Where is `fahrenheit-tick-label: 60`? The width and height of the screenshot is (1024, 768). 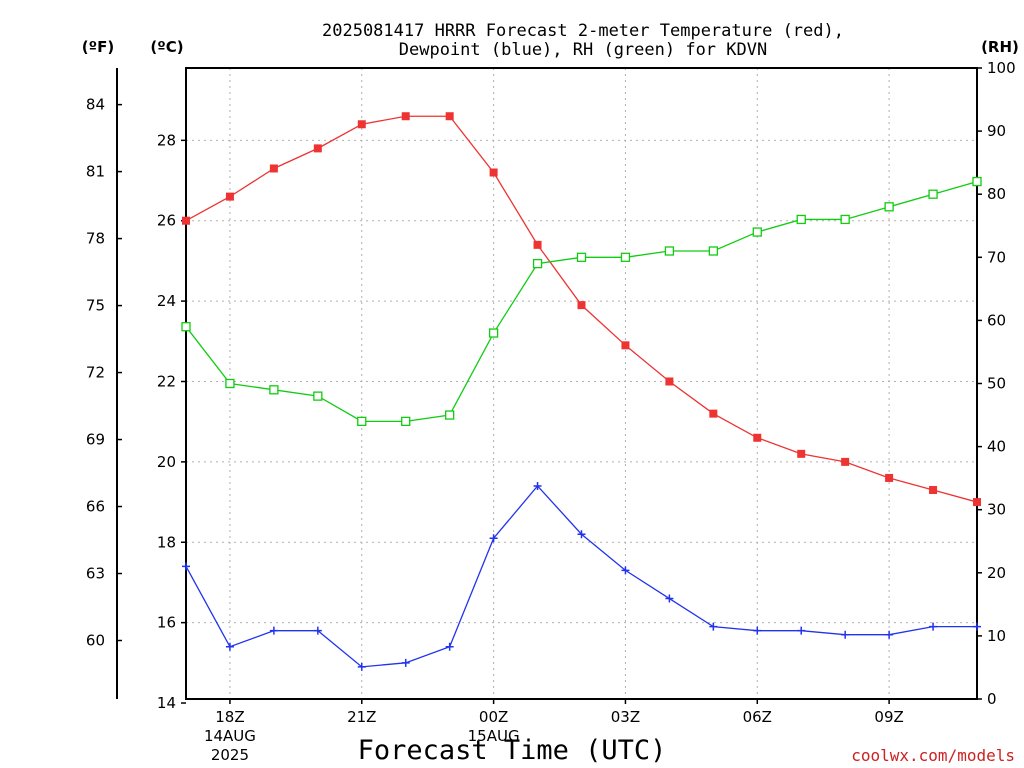
fahrenheit-tick-label: 60 is located at coordinates (95, 640).